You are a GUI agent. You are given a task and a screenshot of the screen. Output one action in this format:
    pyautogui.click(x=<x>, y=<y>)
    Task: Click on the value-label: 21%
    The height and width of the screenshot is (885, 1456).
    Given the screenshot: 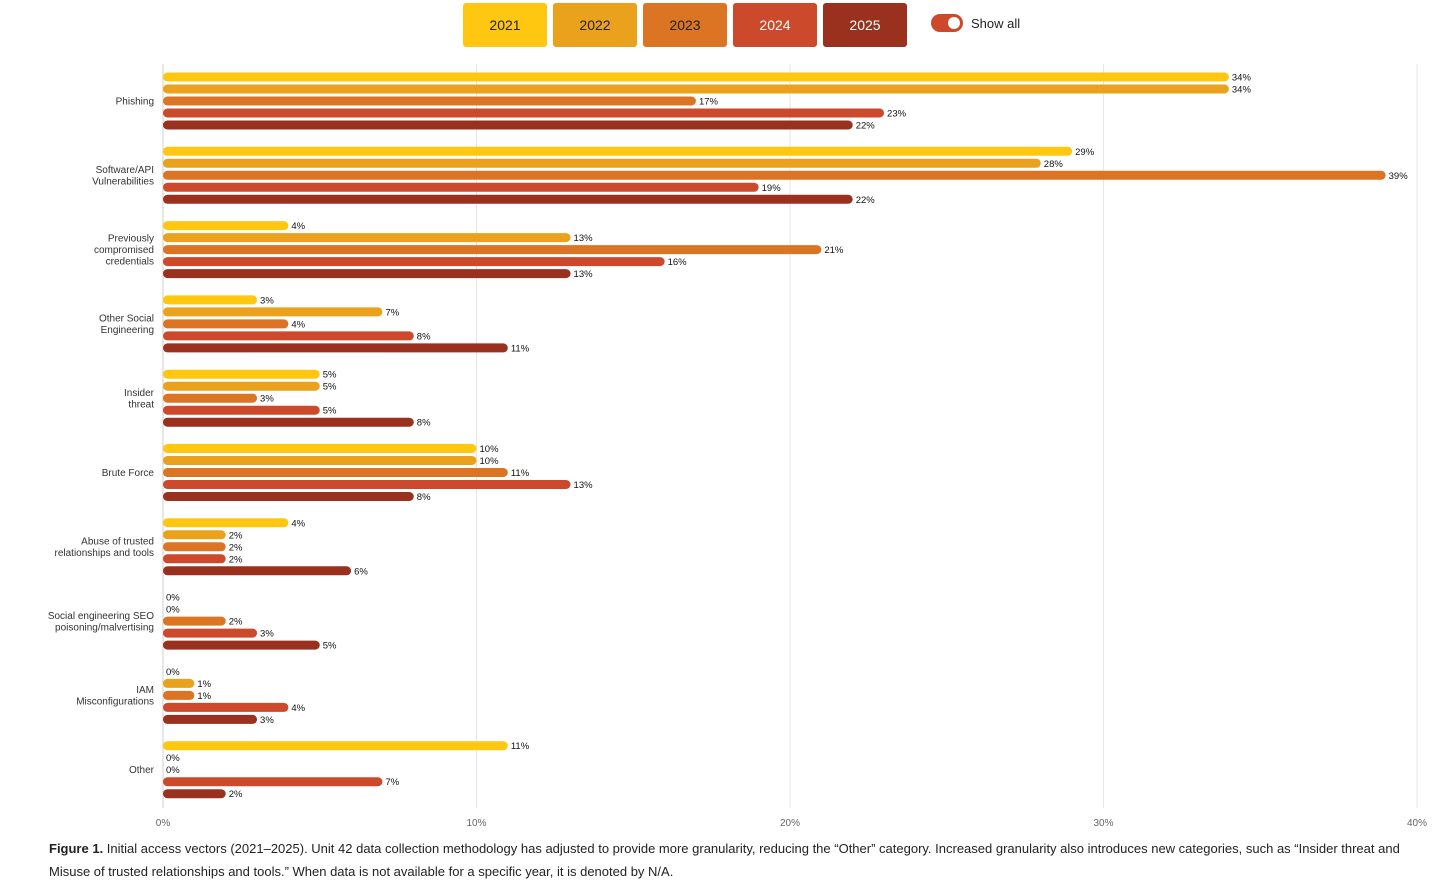 What is the action you would take?
    pyautogui.click(x=834, y=250)
    